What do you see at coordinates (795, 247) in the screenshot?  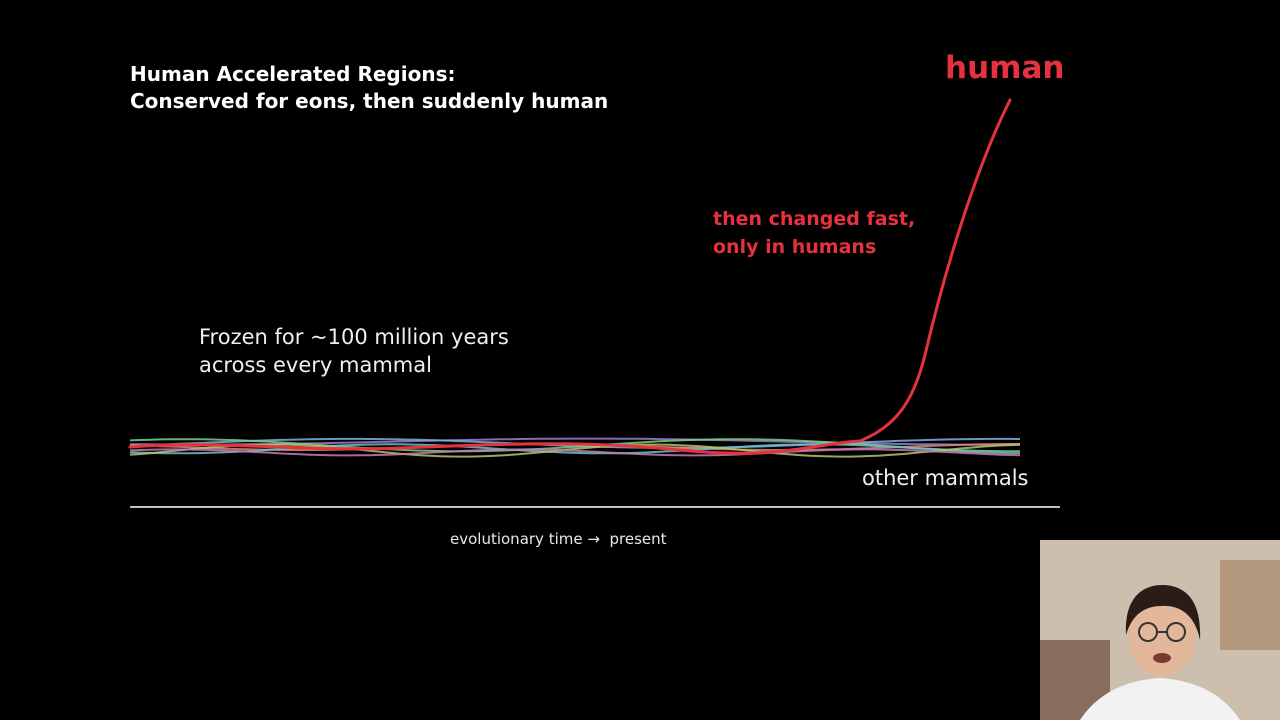 I see `note-line-2: only in humans` at bounding box center [795, 247].